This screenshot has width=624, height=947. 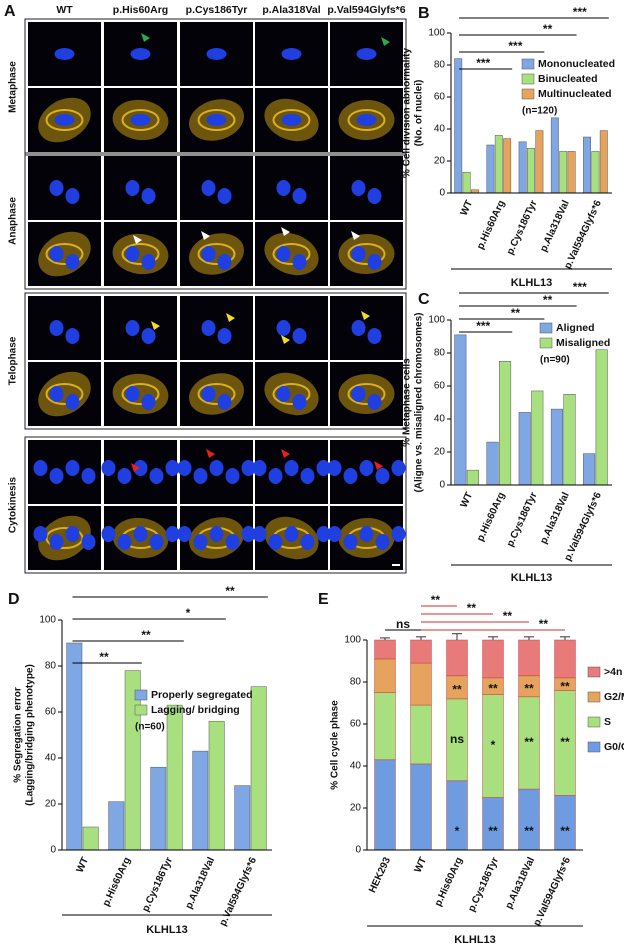 What do you see at coordinates (424, 13) in the screenshot?
I see `panel-letter: B` at bounding box center [424, 13].